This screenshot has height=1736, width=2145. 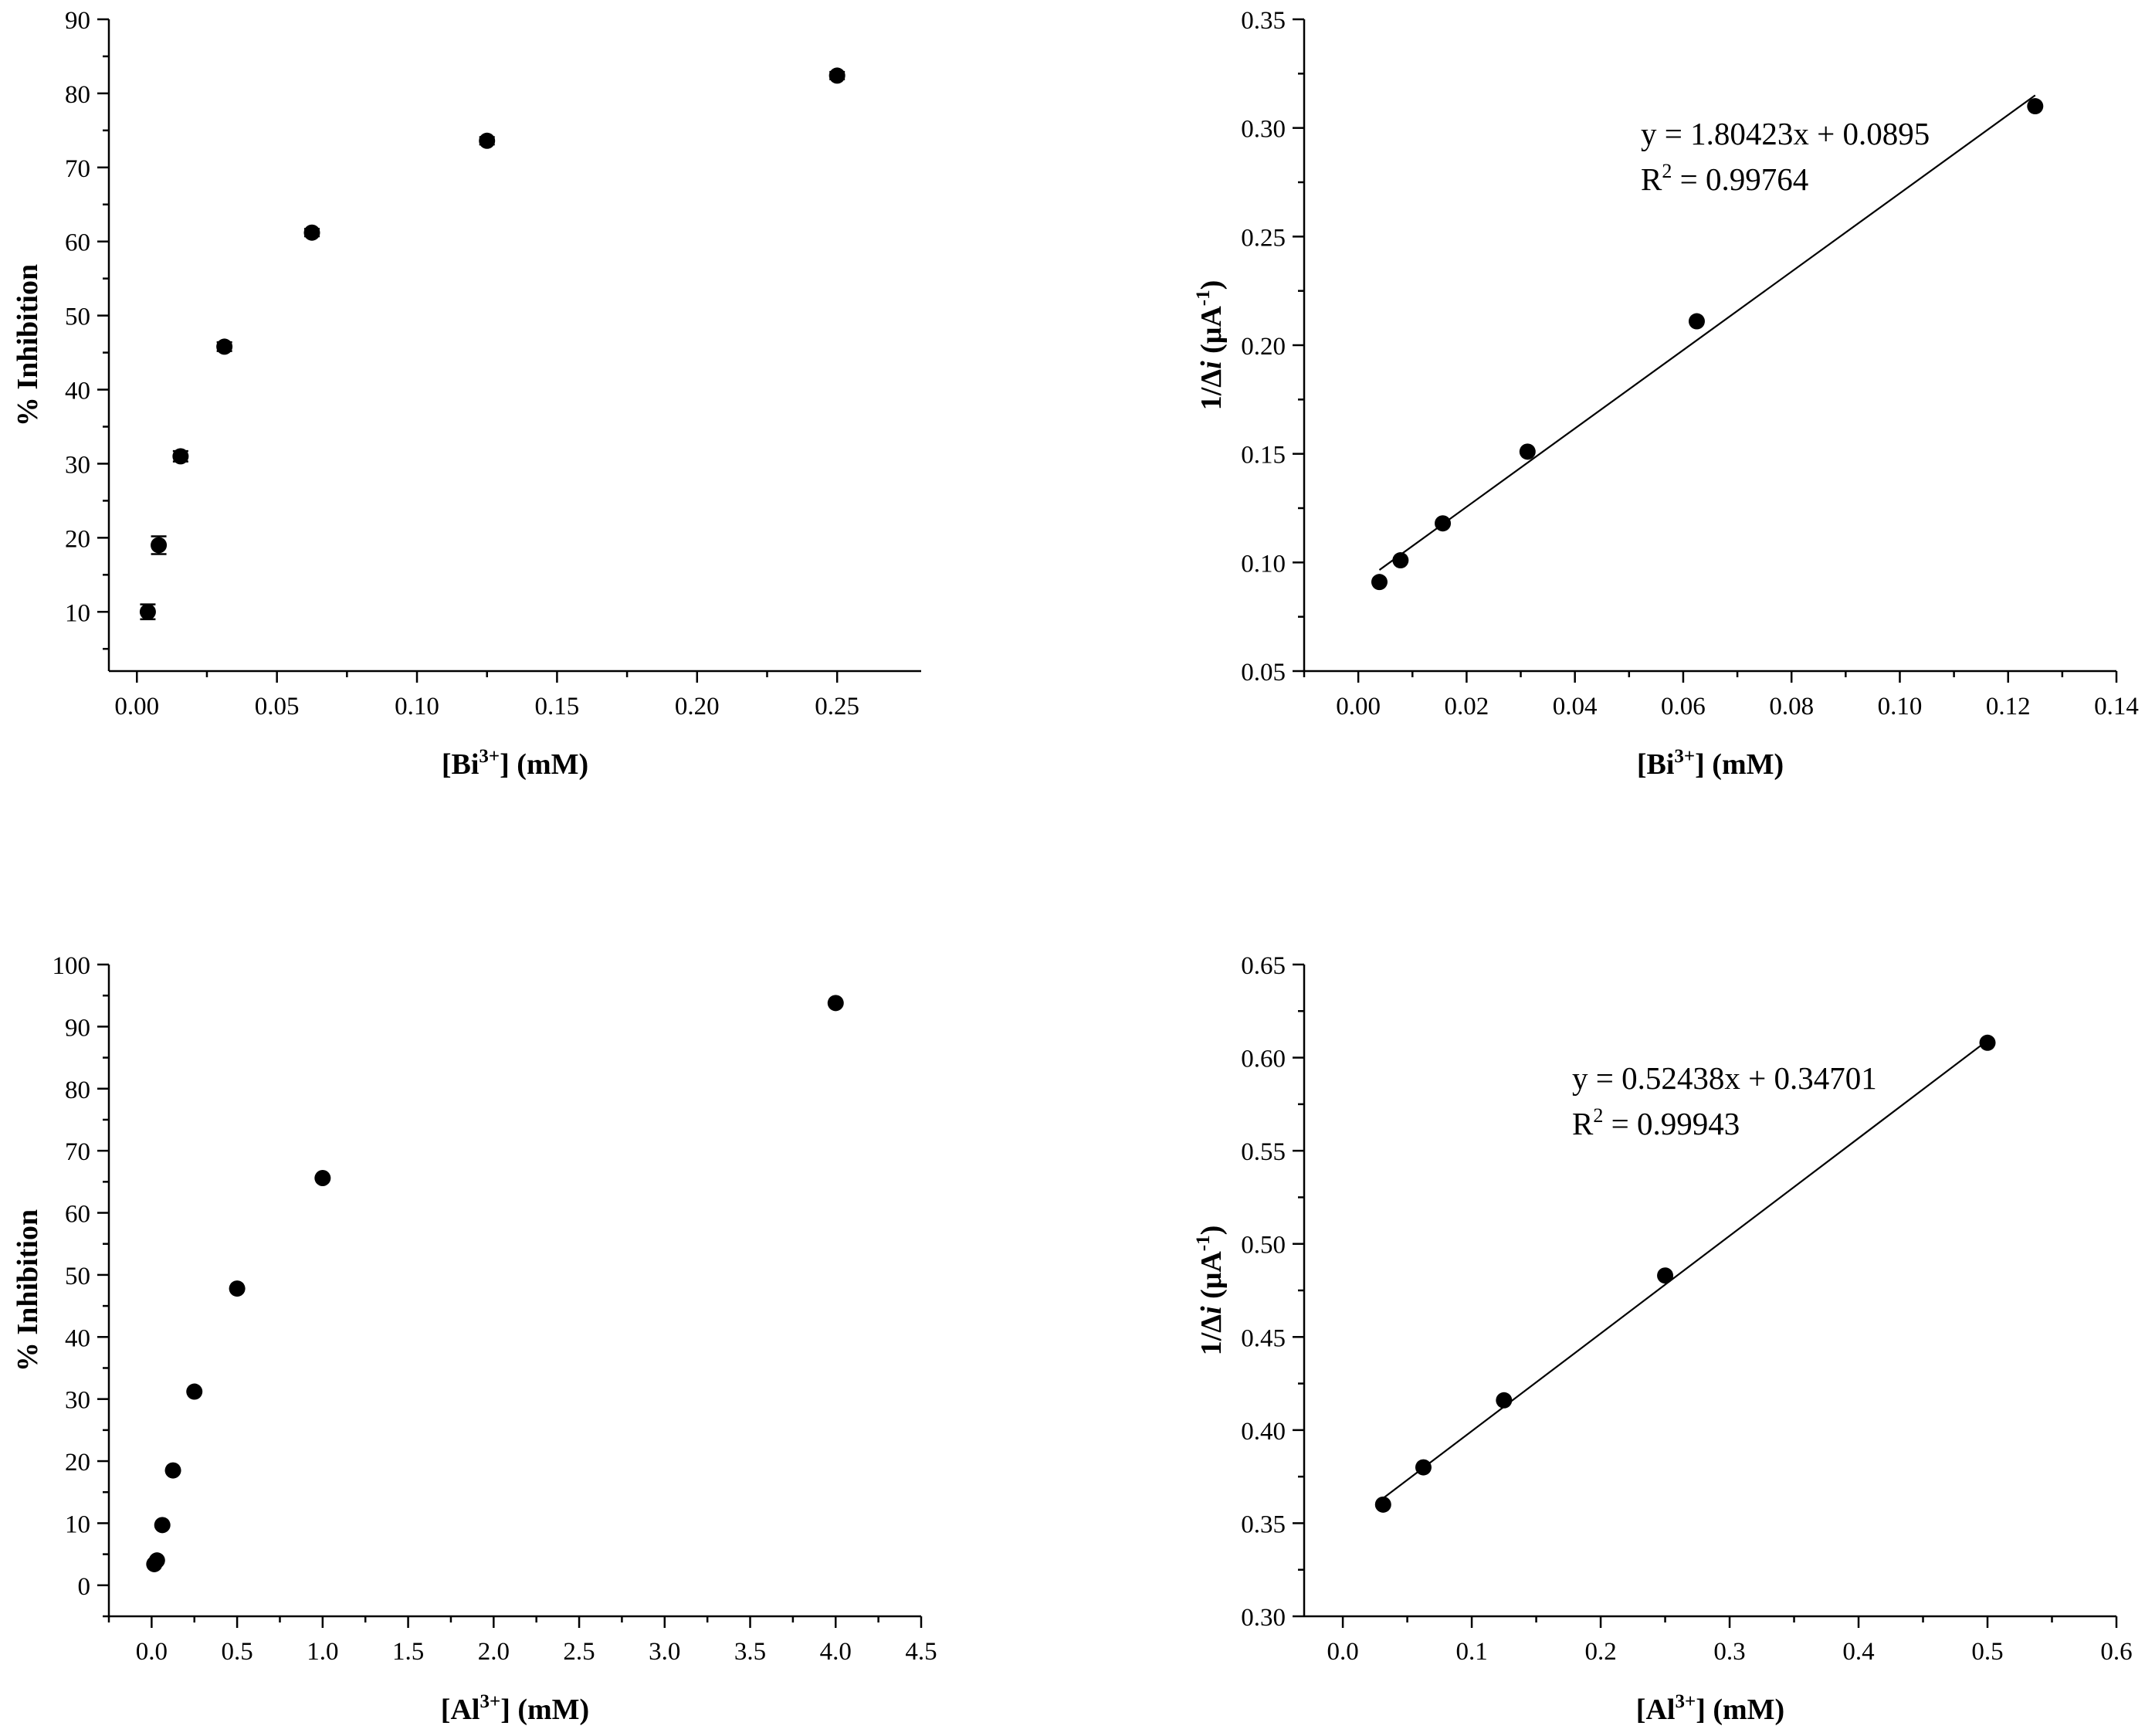 I want to click on y-axis-title: 1/Δi (μA-1), so click(x=1210, y=345).